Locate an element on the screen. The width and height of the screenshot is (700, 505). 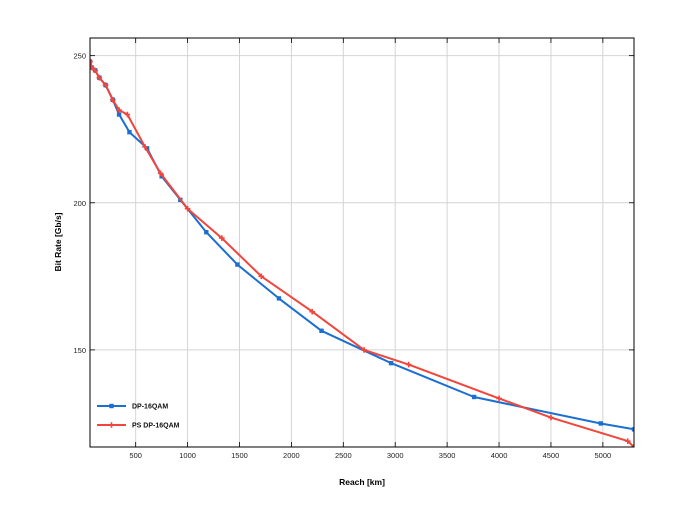
y-tick-label: 200 is located at coordinates (79, 203).